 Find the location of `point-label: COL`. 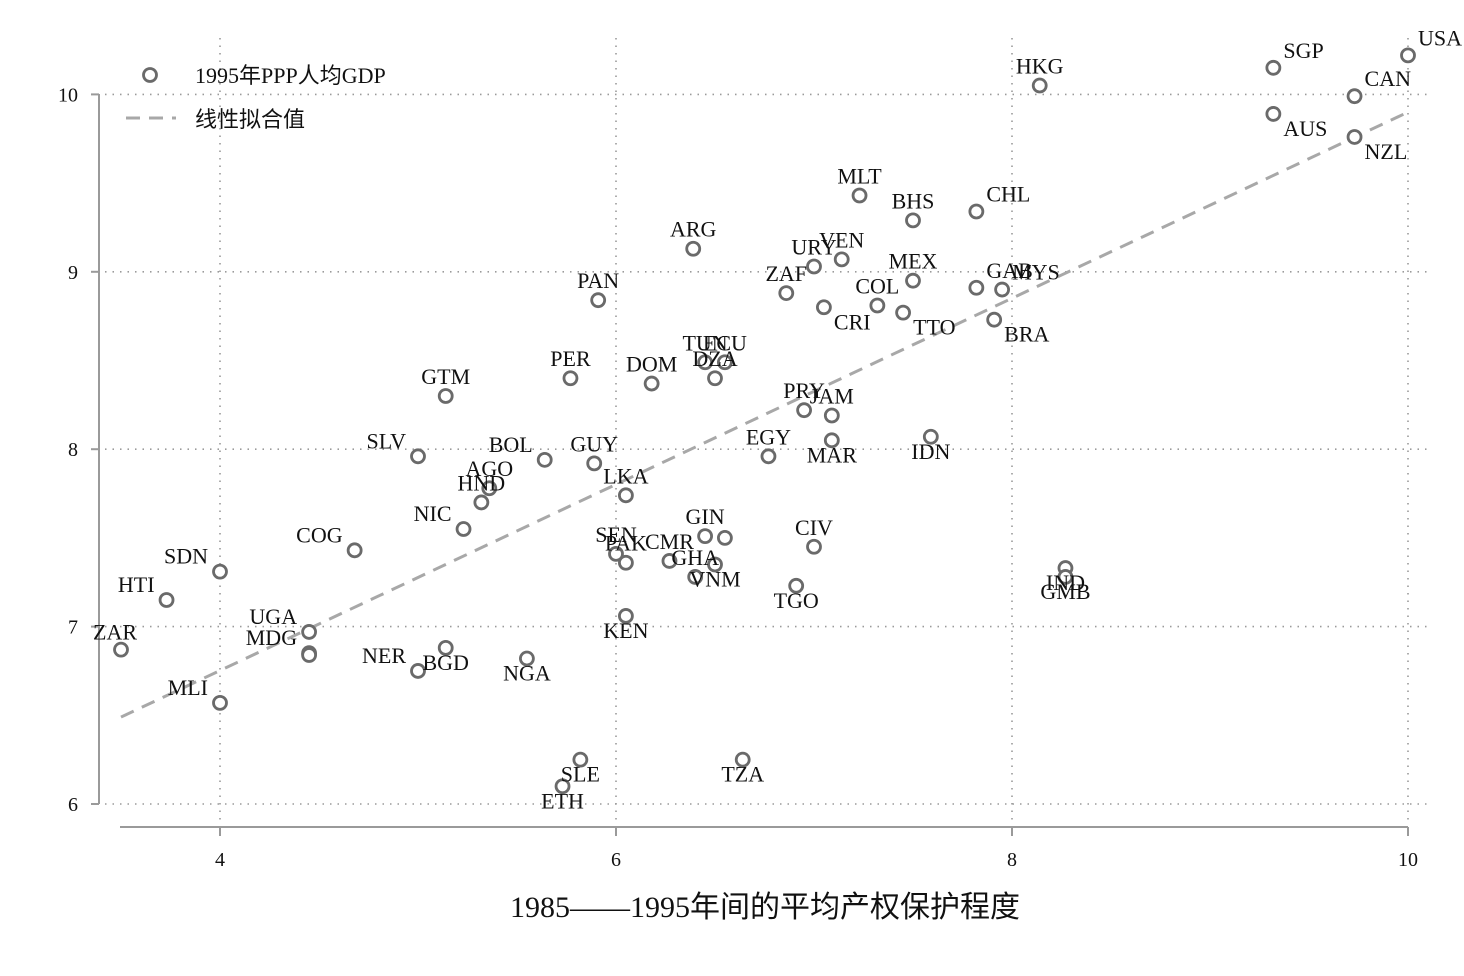

point-label: COL is located at coordinates (877, 286).